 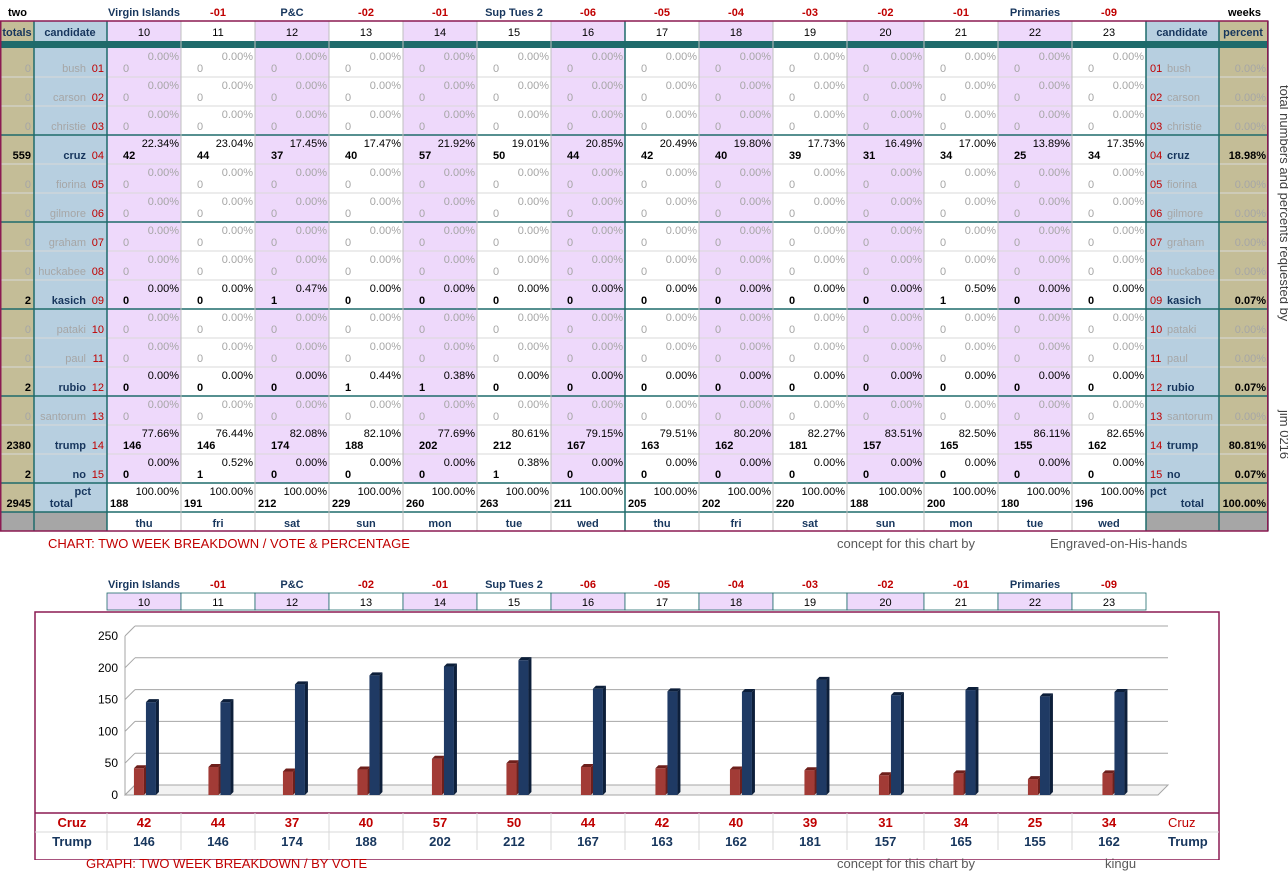 What do you see at coordinates (366, 13) in the screenshot?
I see `annotation-label: -02` at bounding box center [366, 13].